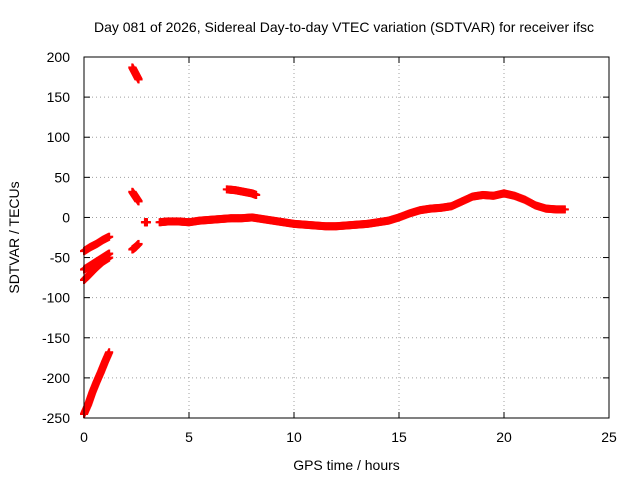  Describe the element at coordinates (66, 217) in the screenshot. I see `y-tick-label: 0` at that location.